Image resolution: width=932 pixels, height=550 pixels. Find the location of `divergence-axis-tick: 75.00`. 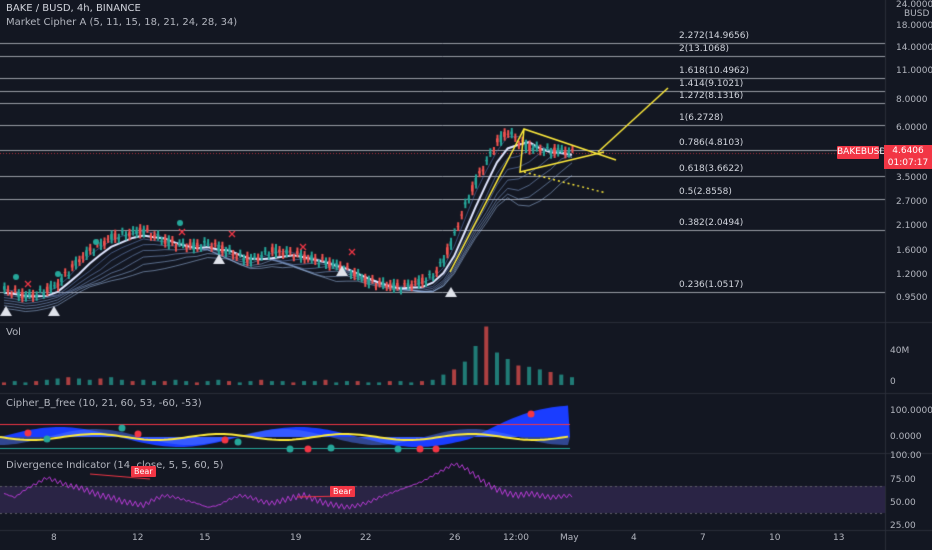

divergence-axis-tick: 75.00 is located at coordinates (903, 480).